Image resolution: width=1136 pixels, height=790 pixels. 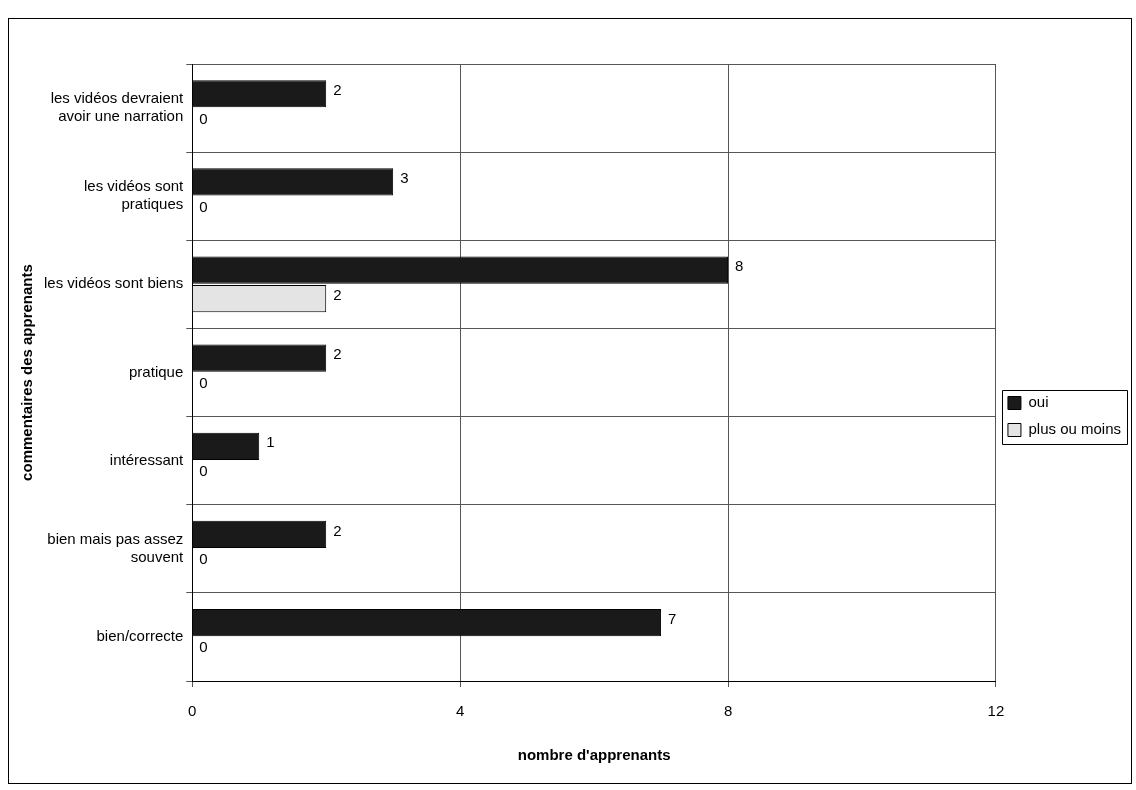 I want to click on y-tick-label: les vidéos sont biens, so click(x=114, y=283).